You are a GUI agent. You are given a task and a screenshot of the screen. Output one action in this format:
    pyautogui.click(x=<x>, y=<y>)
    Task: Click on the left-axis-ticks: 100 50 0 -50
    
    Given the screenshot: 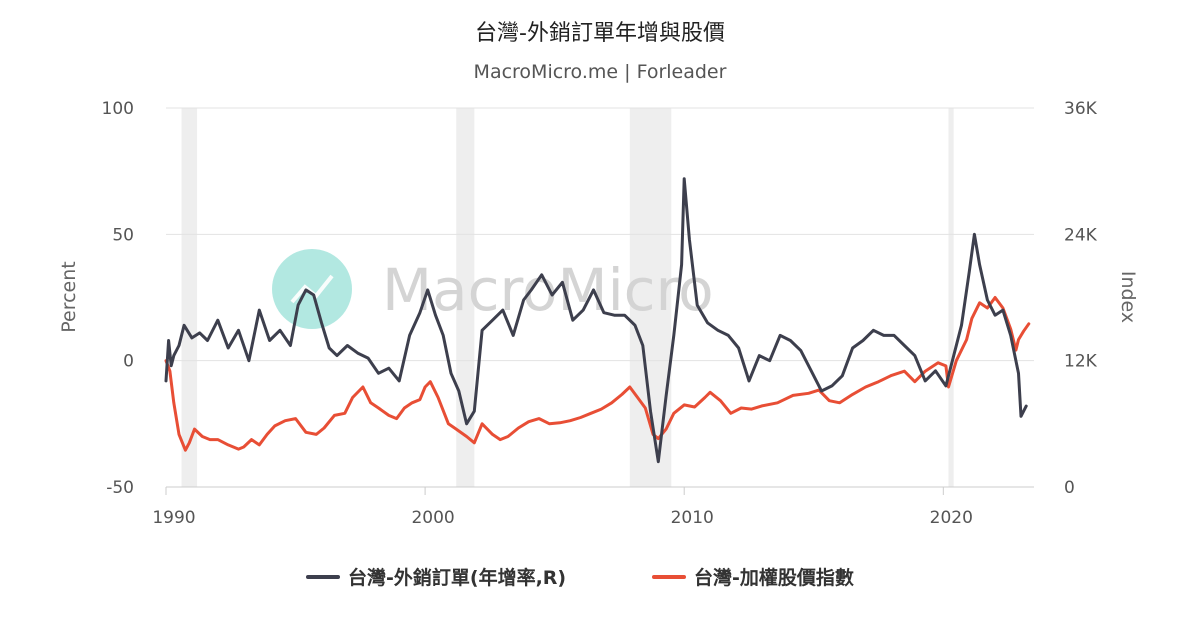 What is the action you would take?
    pyautogui.click(x=118, y=298)
    